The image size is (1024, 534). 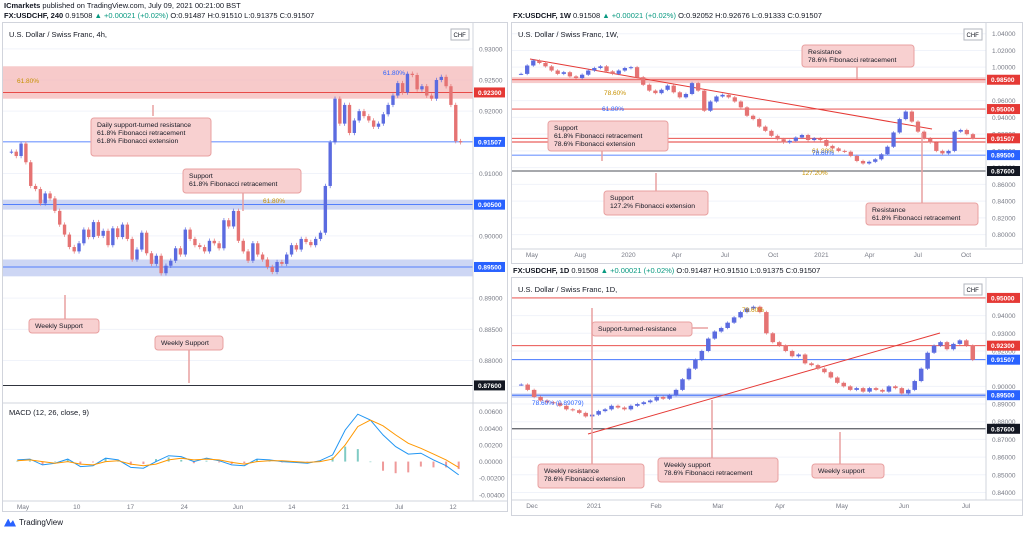 What do you see at coordinates (49, 412) in the screenshot?
I see `macd-title: MACD (12, 26, close, 9)` at bounding box center [49, 412].